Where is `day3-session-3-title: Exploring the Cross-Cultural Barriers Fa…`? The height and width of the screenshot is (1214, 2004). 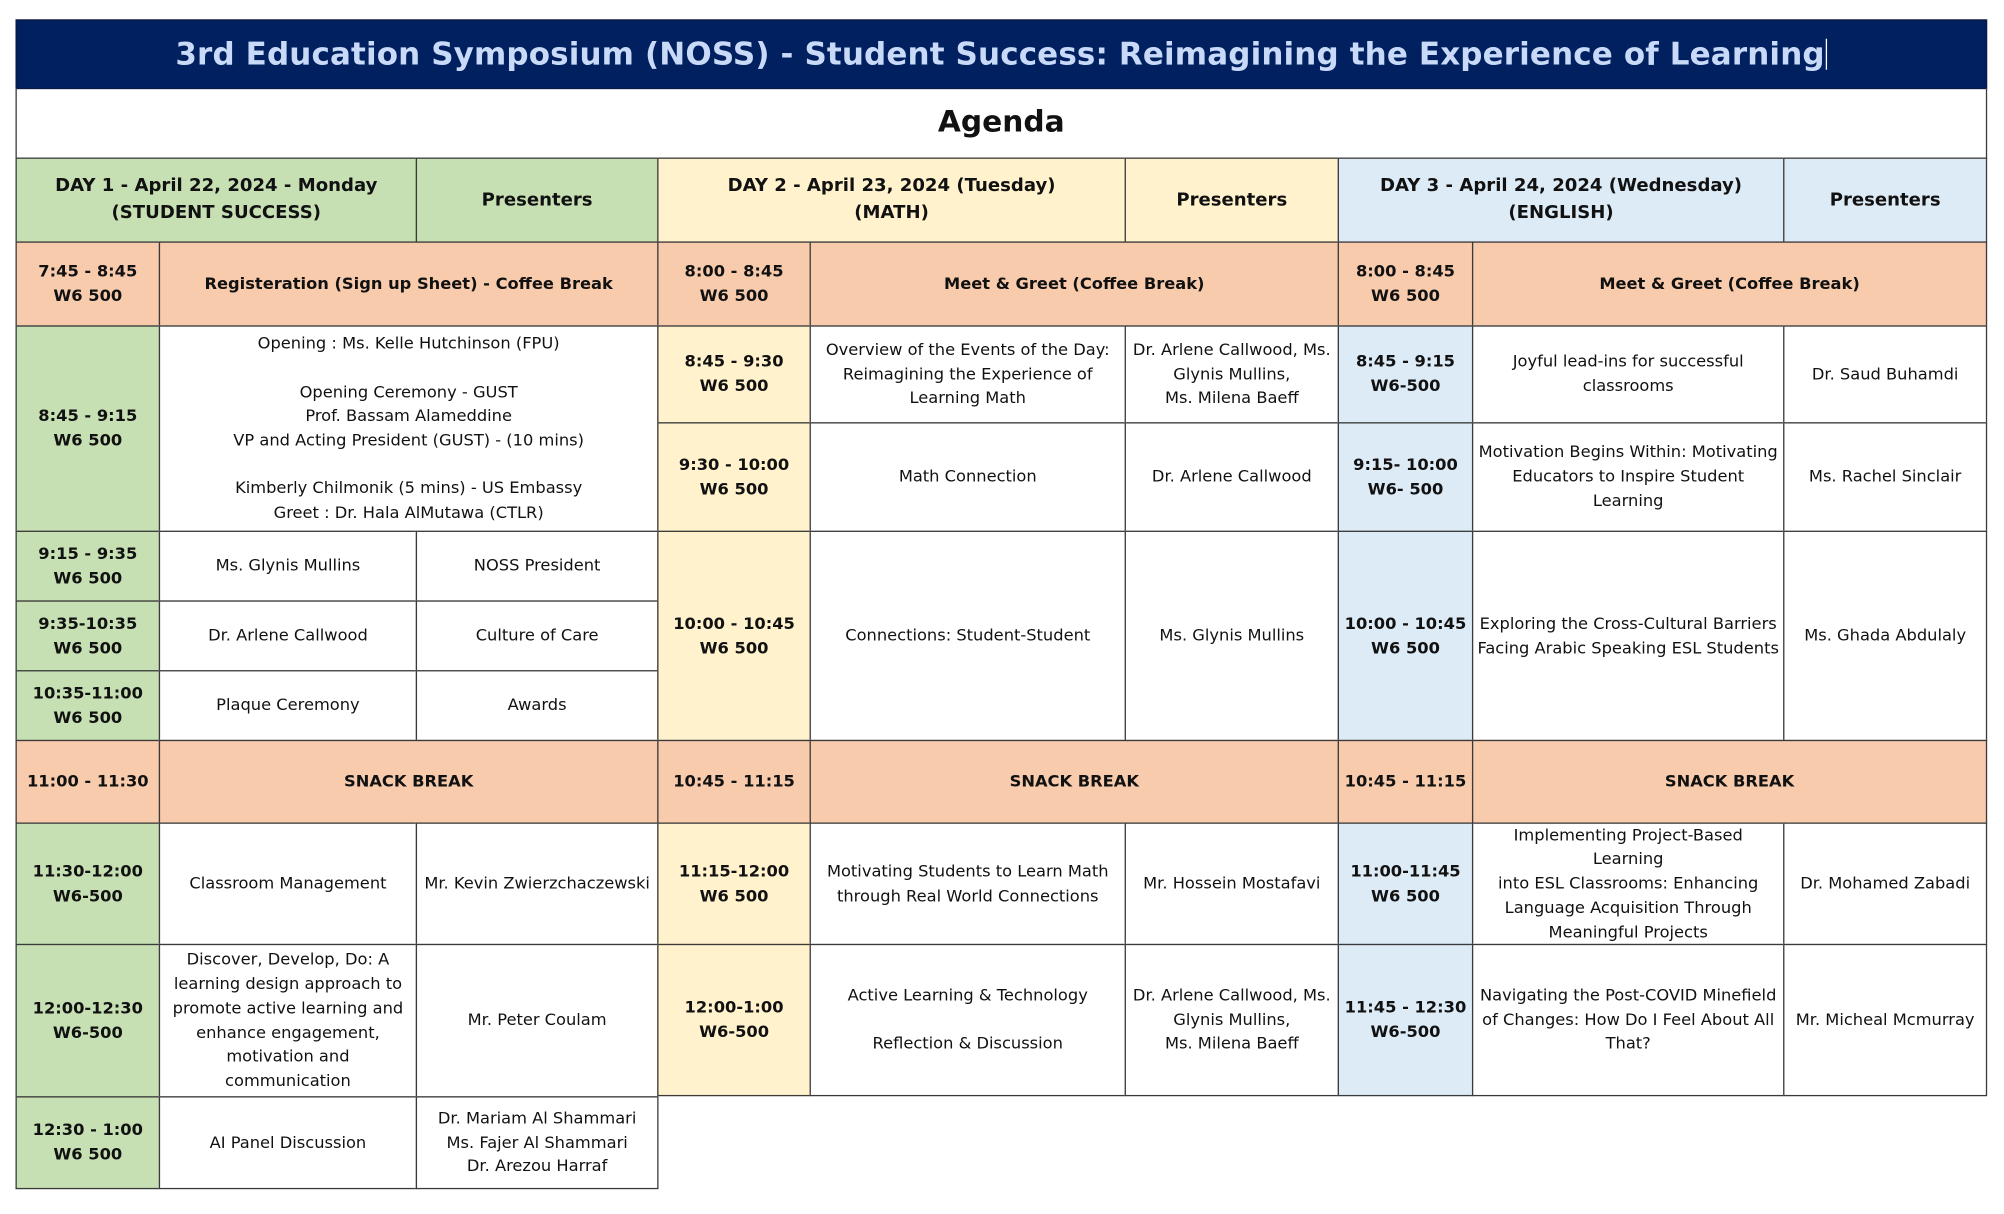 day3-session-3-title: Exploring the Cross-Cultural Barriers Fa… is located at coordinates (1628, 636).